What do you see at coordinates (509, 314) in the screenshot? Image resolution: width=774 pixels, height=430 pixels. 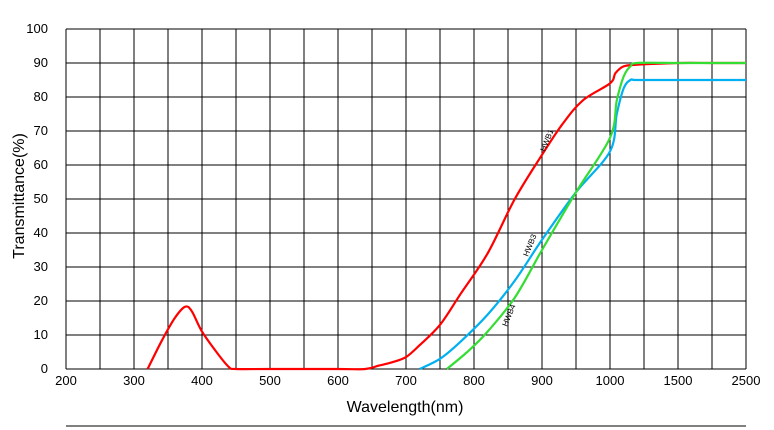 I see `curve-label-hwb4: HWB4` at bounding box center [509, 314].